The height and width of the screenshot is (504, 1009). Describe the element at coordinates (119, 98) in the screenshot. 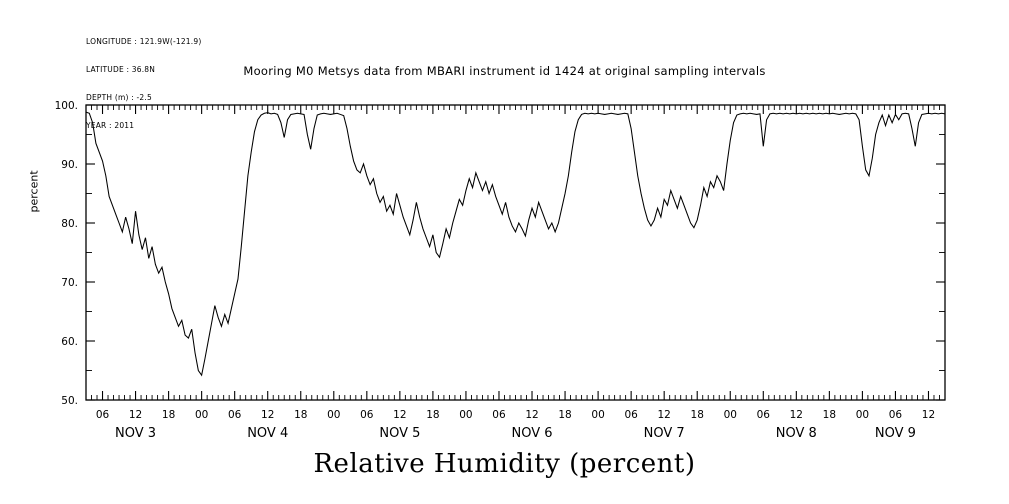

I see `depth-text: DEPTH (m) : -2.5` at that location.